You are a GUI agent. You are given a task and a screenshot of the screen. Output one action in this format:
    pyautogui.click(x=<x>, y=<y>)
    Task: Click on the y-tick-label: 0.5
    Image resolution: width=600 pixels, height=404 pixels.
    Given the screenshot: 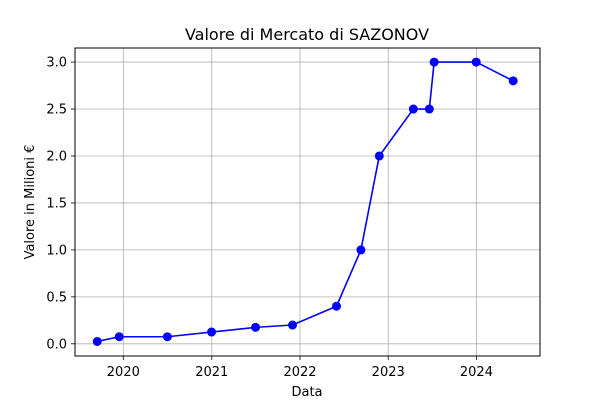 What is the action you would take?
    pyautogui.click(x=56, y=297)
    